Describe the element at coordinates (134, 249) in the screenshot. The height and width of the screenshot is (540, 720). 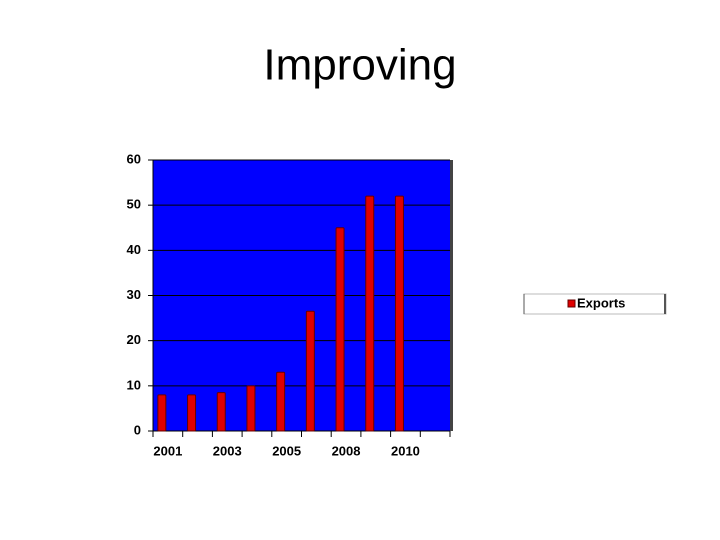
I see `y-tick-label: 40` at that location.